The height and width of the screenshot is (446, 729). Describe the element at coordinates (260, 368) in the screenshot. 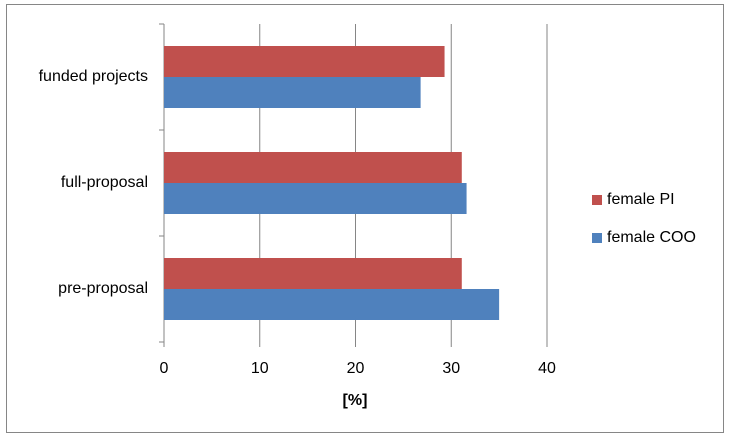

I see `x-tick-label: 10` at that location.